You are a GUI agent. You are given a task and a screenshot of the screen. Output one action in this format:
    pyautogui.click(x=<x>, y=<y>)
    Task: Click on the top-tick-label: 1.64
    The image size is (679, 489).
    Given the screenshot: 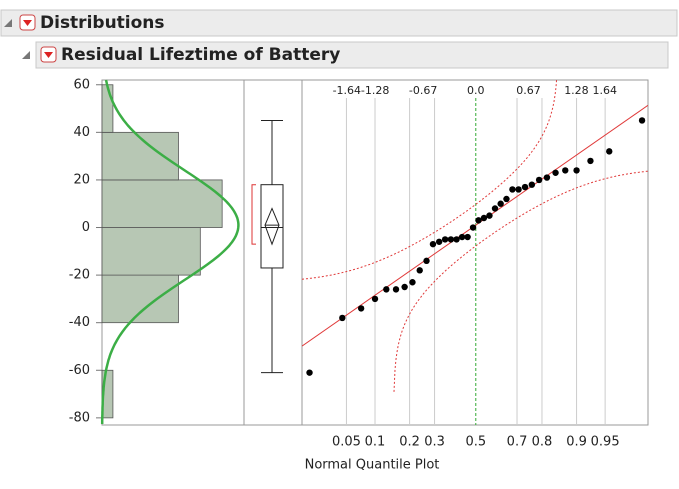 What is the action you would take?
    pyautogui.click(x=605, y=90)
    